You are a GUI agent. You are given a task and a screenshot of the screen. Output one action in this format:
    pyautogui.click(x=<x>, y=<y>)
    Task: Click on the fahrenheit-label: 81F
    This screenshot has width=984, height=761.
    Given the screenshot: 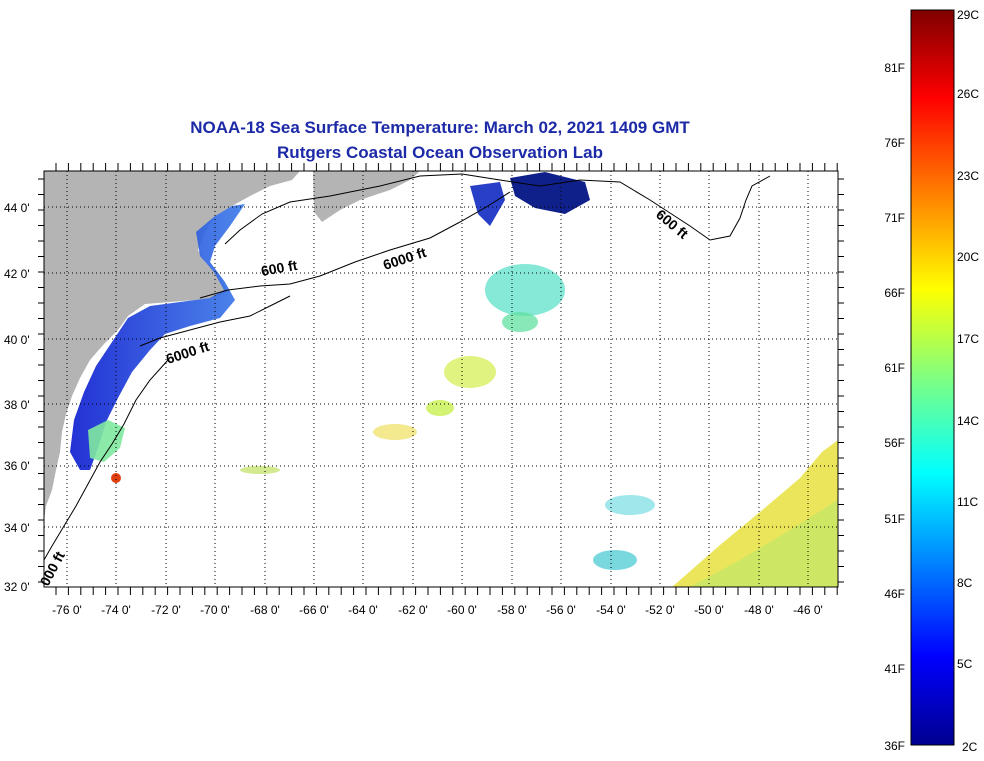 What is the action you would take?
    pyautogui.click(x=894, y=68)
    